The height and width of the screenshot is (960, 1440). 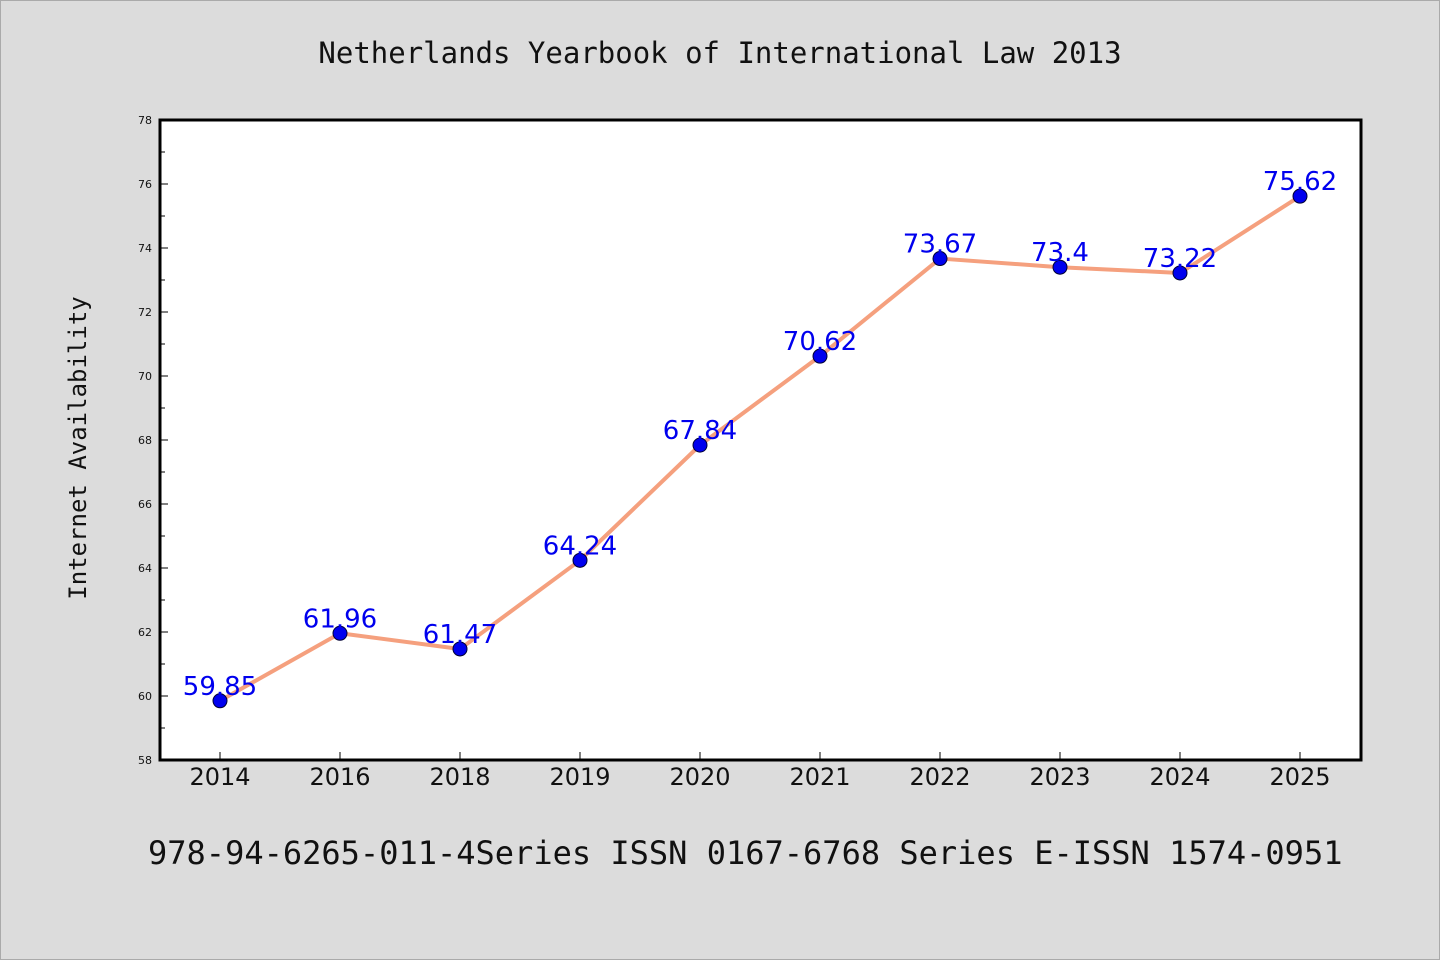 I want to click on x-tick-label: 2019, so click(x=579, y=777).